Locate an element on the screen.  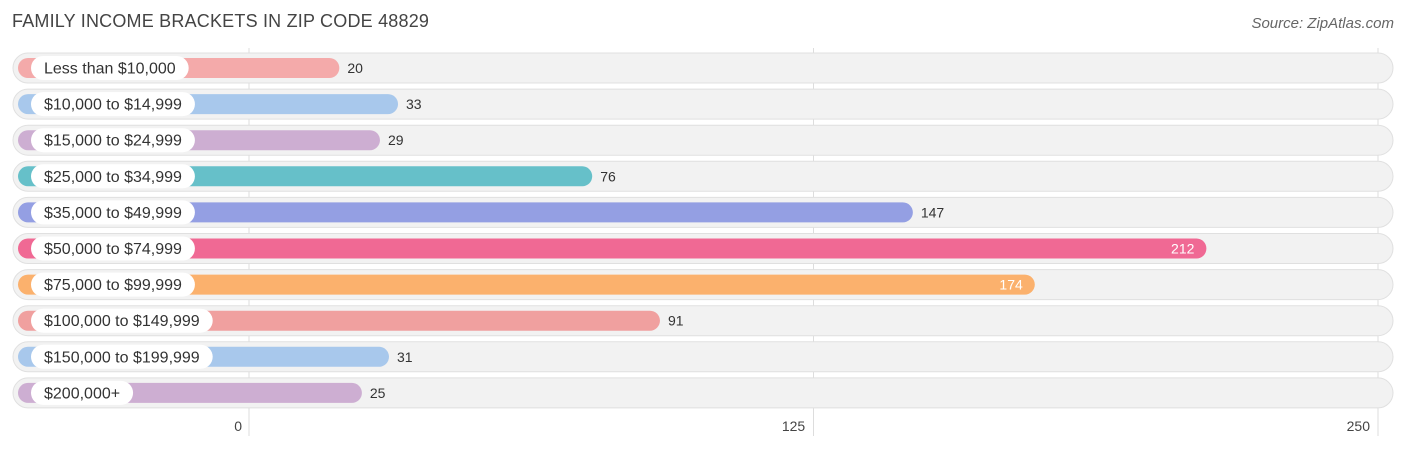
x-tick-label: 125 is located at coordinates (794, 426).